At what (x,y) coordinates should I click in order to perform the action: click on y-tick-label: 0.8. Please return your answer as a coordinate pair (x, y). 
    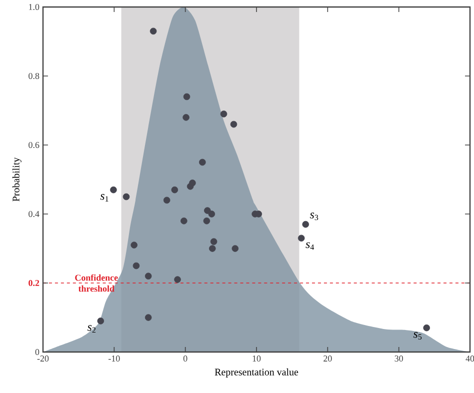
    Looking at the image, I should click on (34, 76).